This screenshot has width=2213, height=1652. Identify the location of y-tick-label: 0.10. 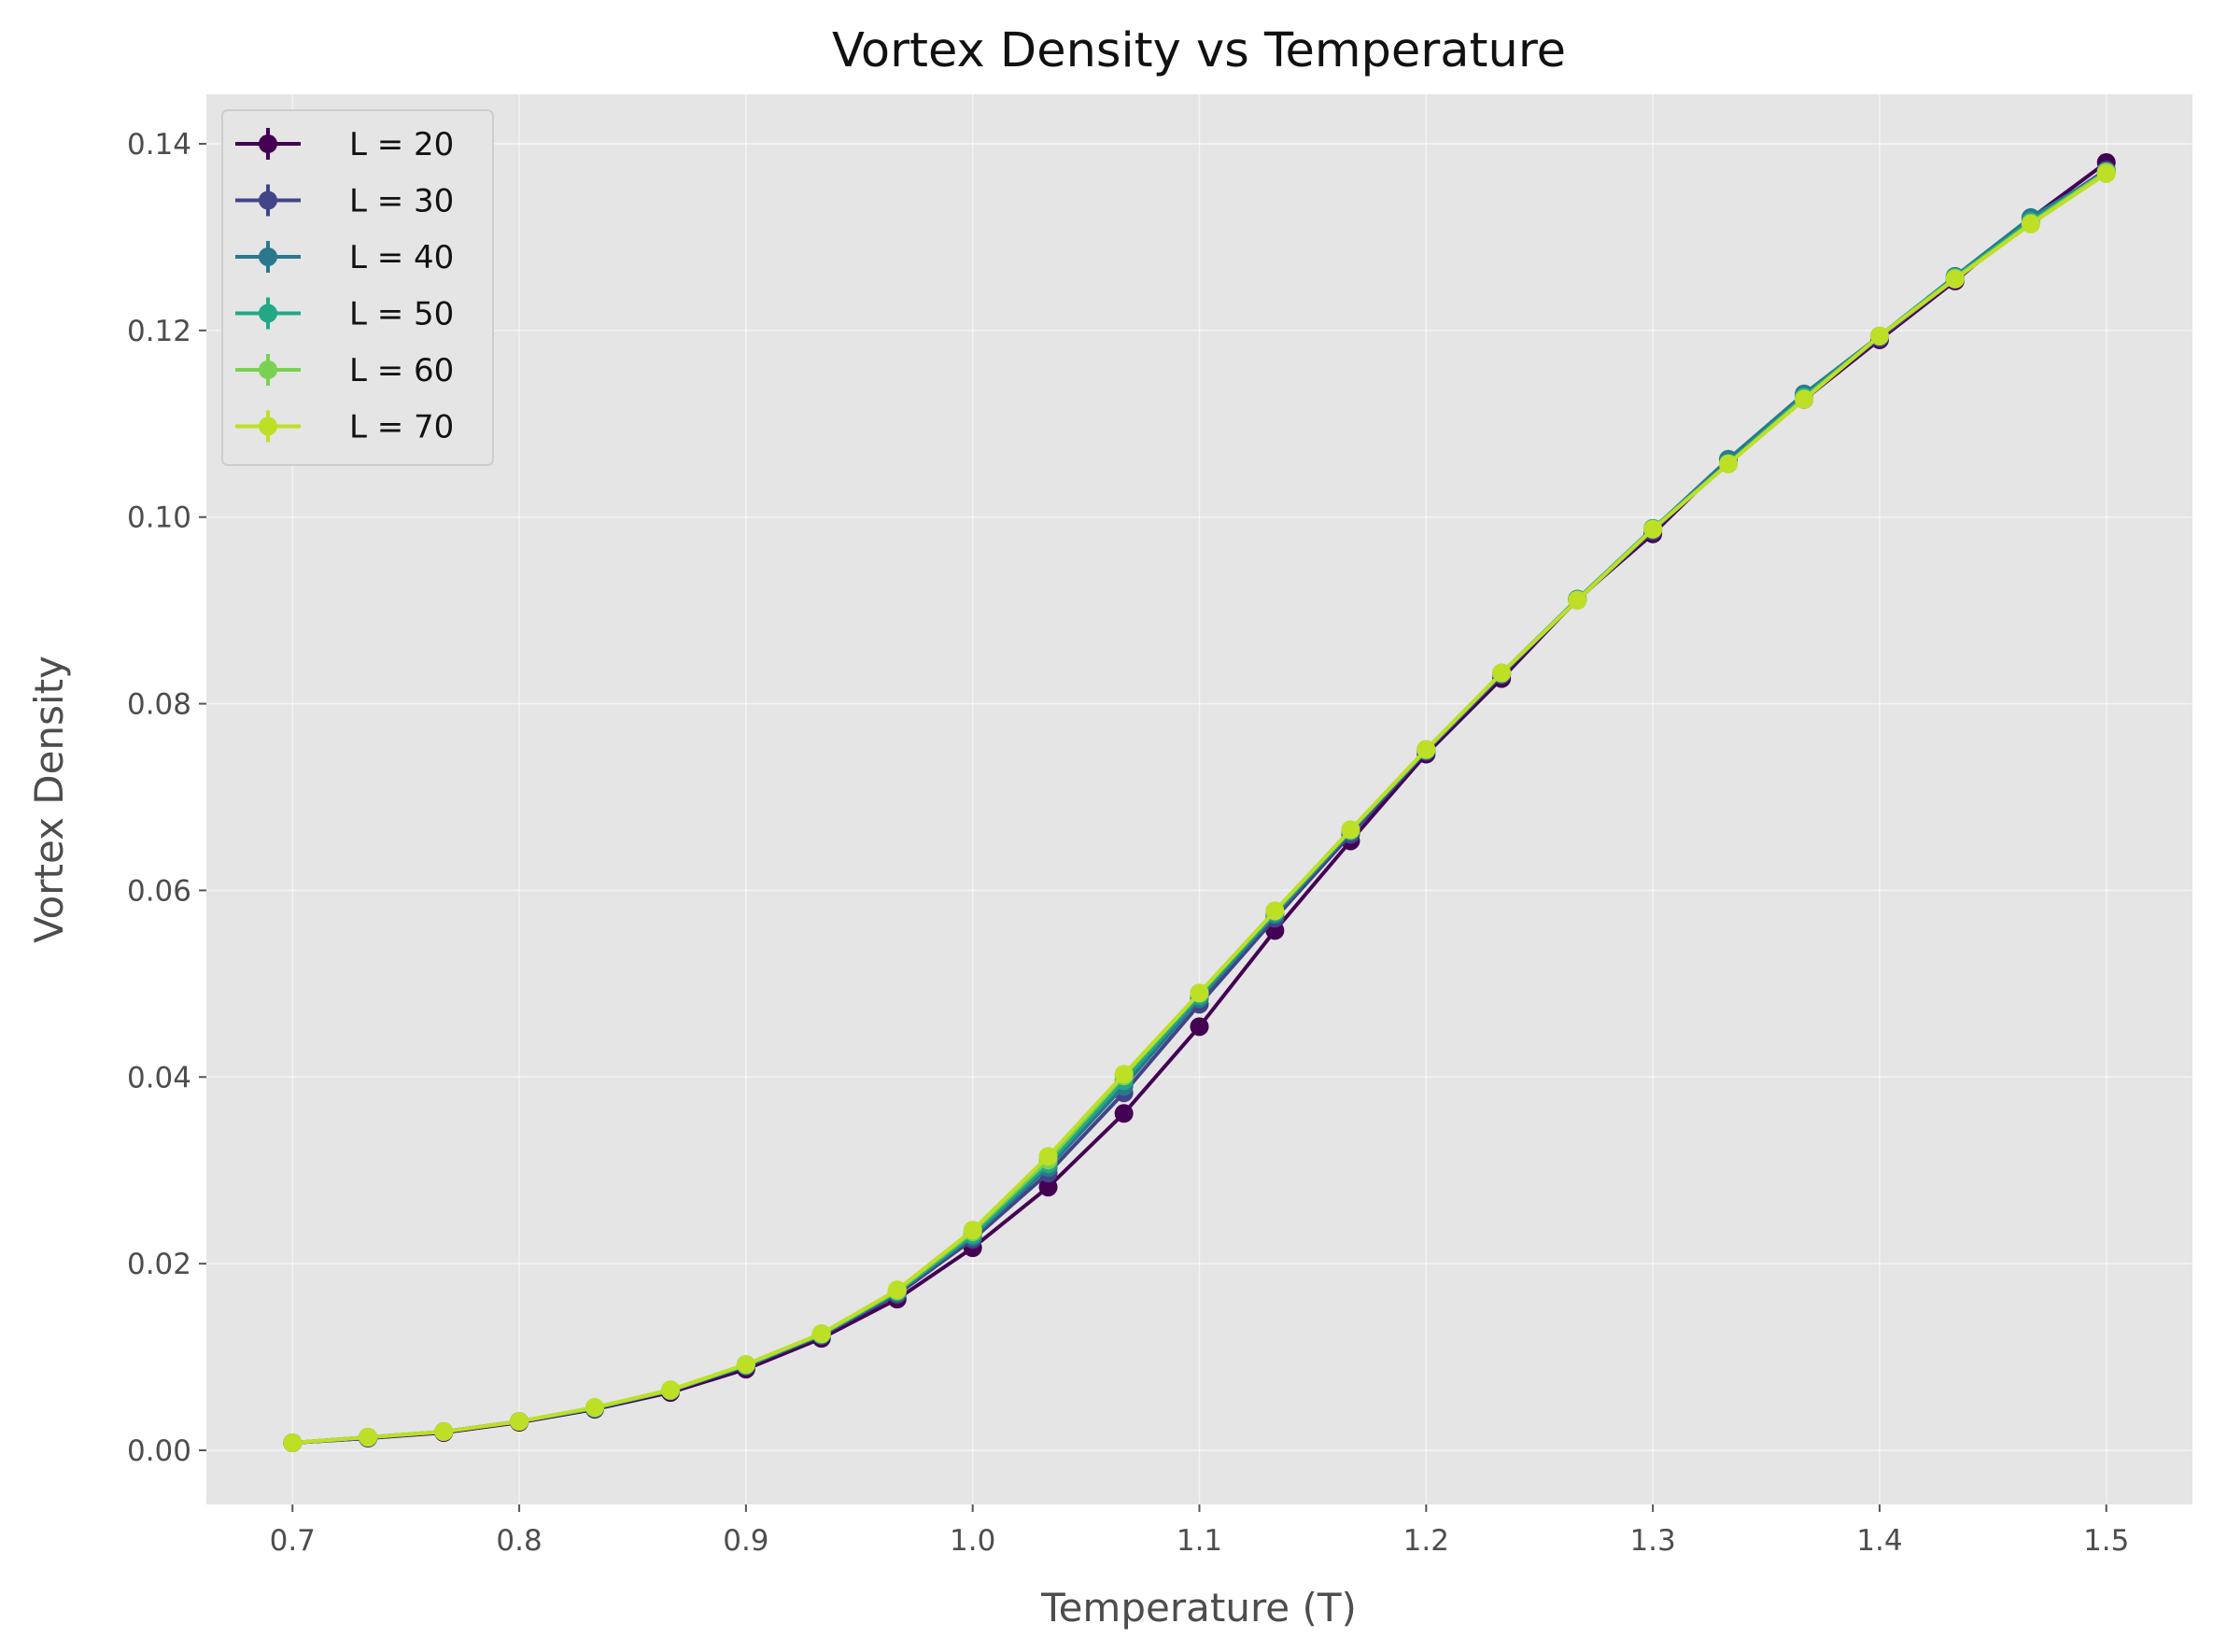
(159, 518).